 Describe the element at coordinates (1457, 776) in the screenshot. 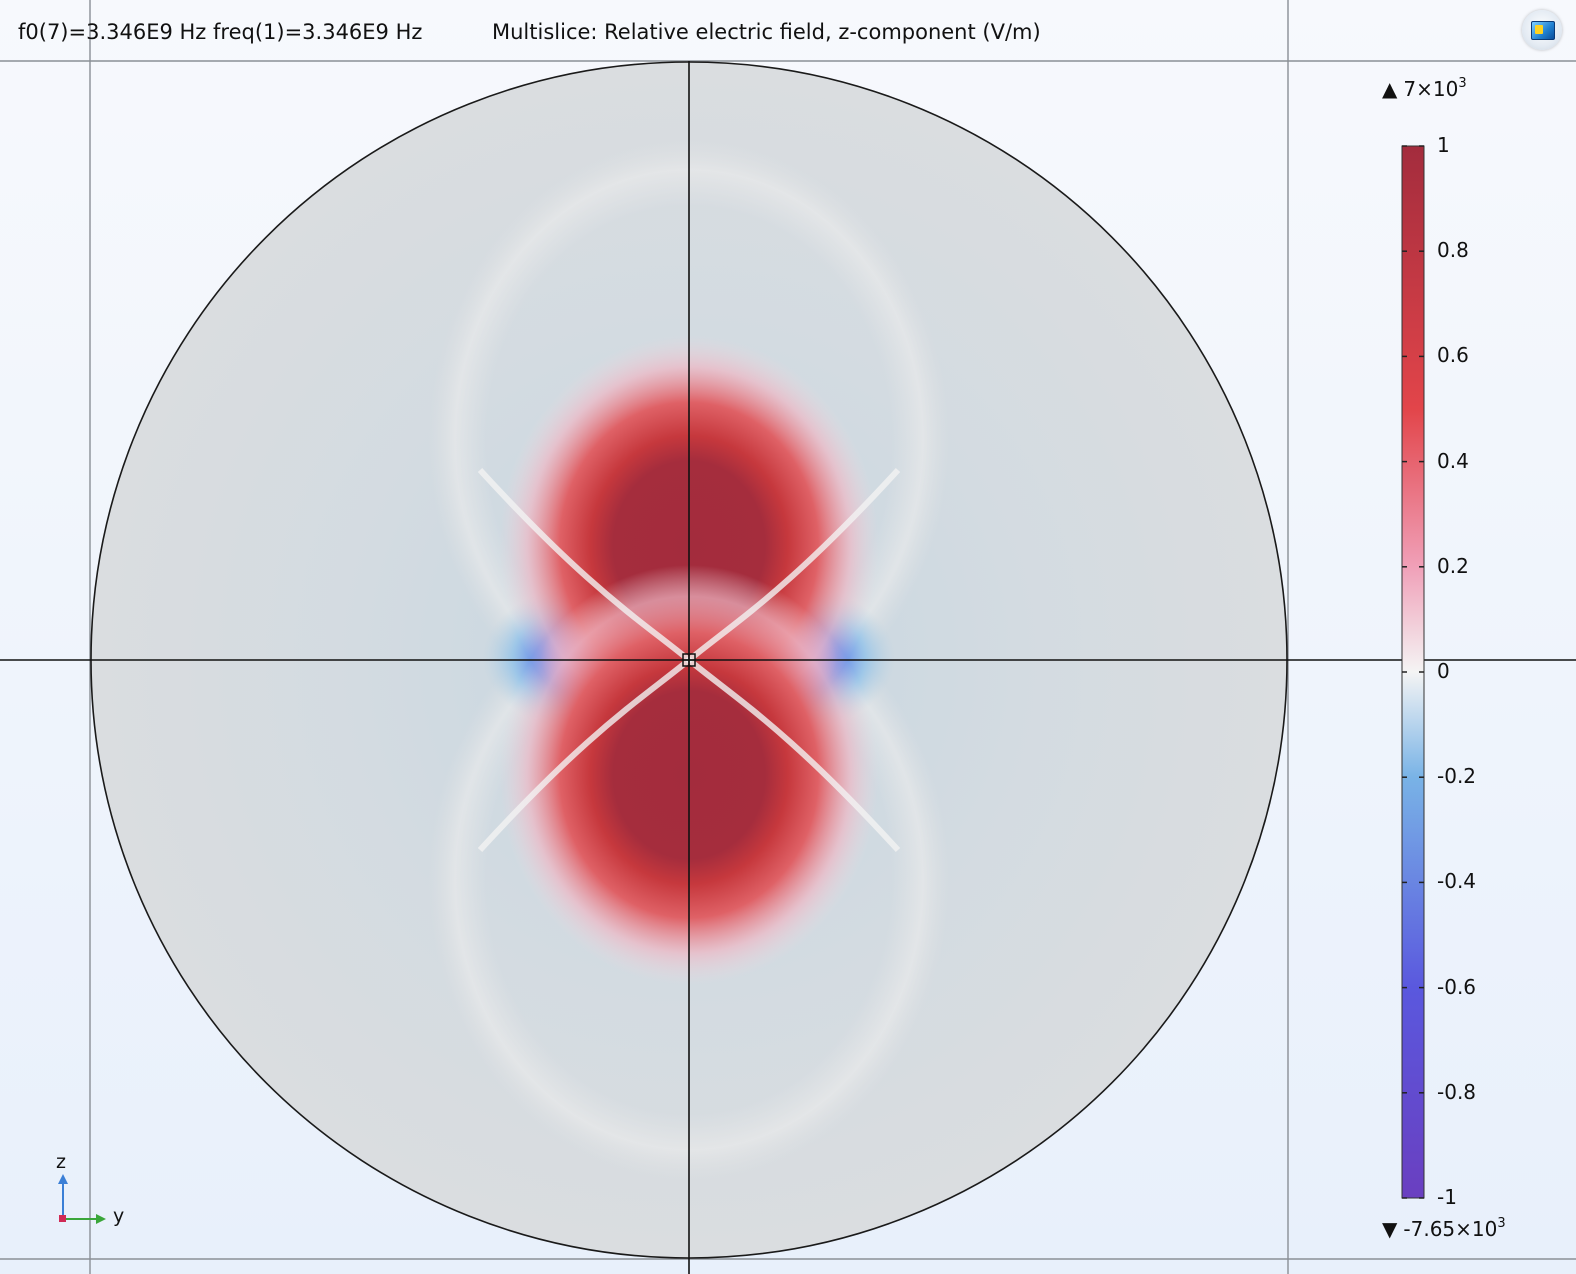

I see `colorbar-tick-label: -0.2` at that location.